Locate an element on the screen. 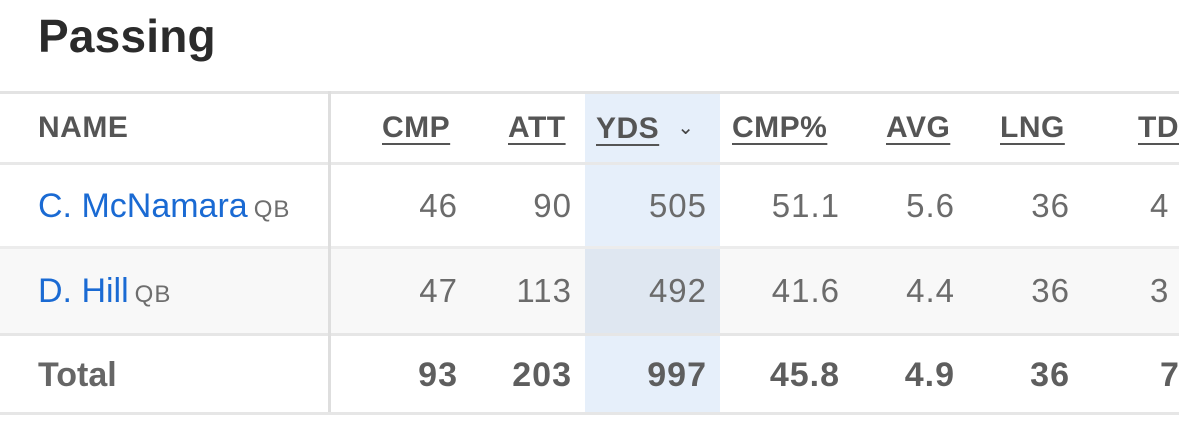  header-name: NAME is located at coordinates (83, 127).